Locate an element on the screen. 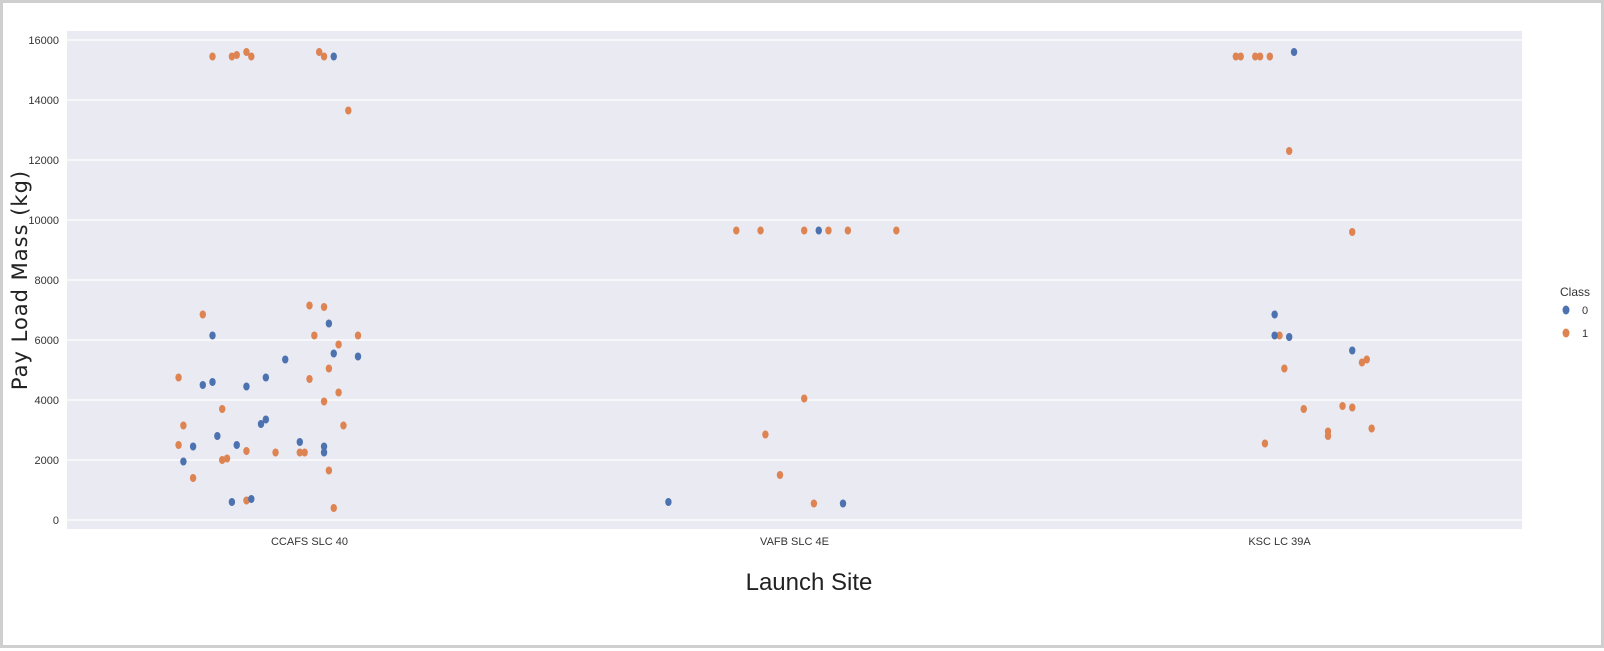 Image resolution: width=1604 pixels, height=651 pixels. legend-label: 0 is located at coordinates (1585, 311).